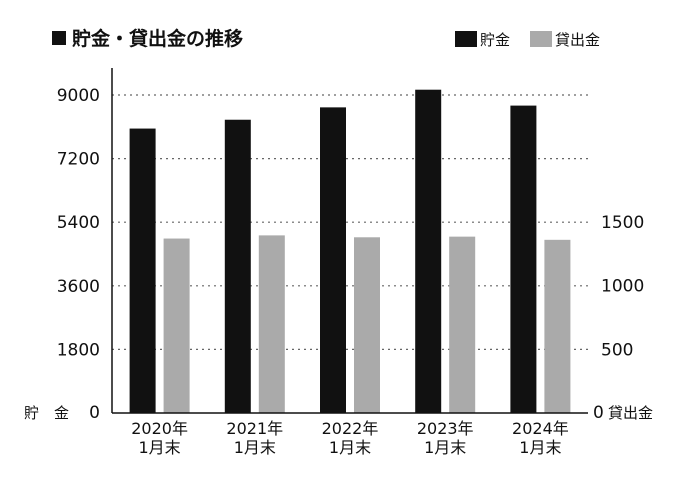 Image resolution: width=677 pixels, height=479 pixels. Describe the element at coordinates (622, 223) in the screenshot. I see `right-tick-label: 1500` at that location.